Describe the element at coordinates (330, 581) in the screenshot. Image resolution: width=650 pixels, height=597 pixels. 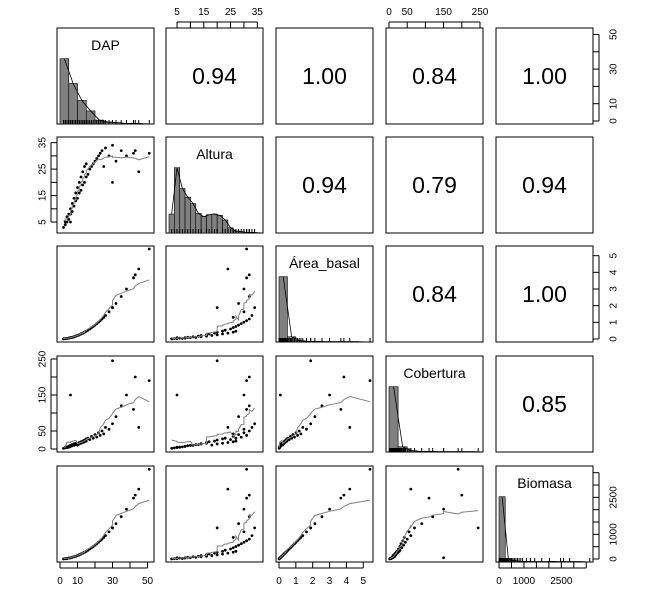
I see `tick-label: 3` at that location.